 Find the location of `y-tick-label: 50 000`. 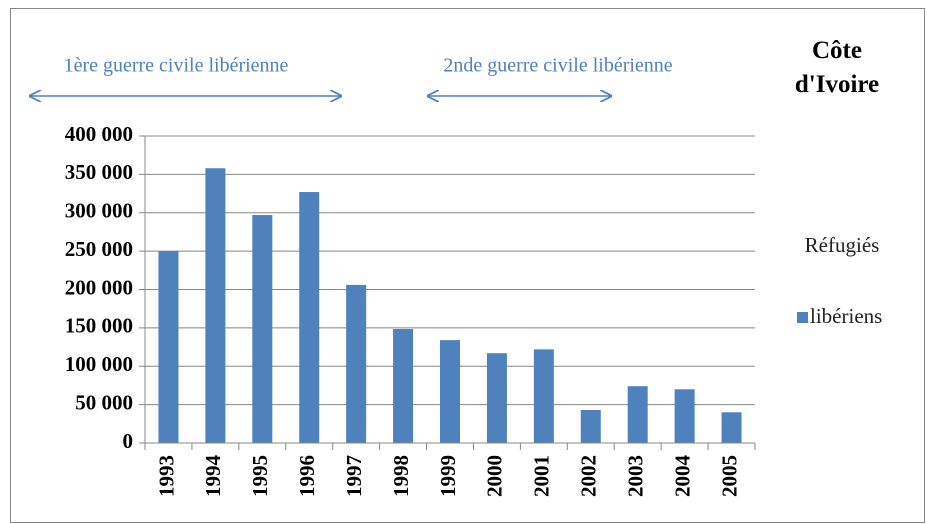

y-tick-label: 50 000 is located at coordinates (104, 402).